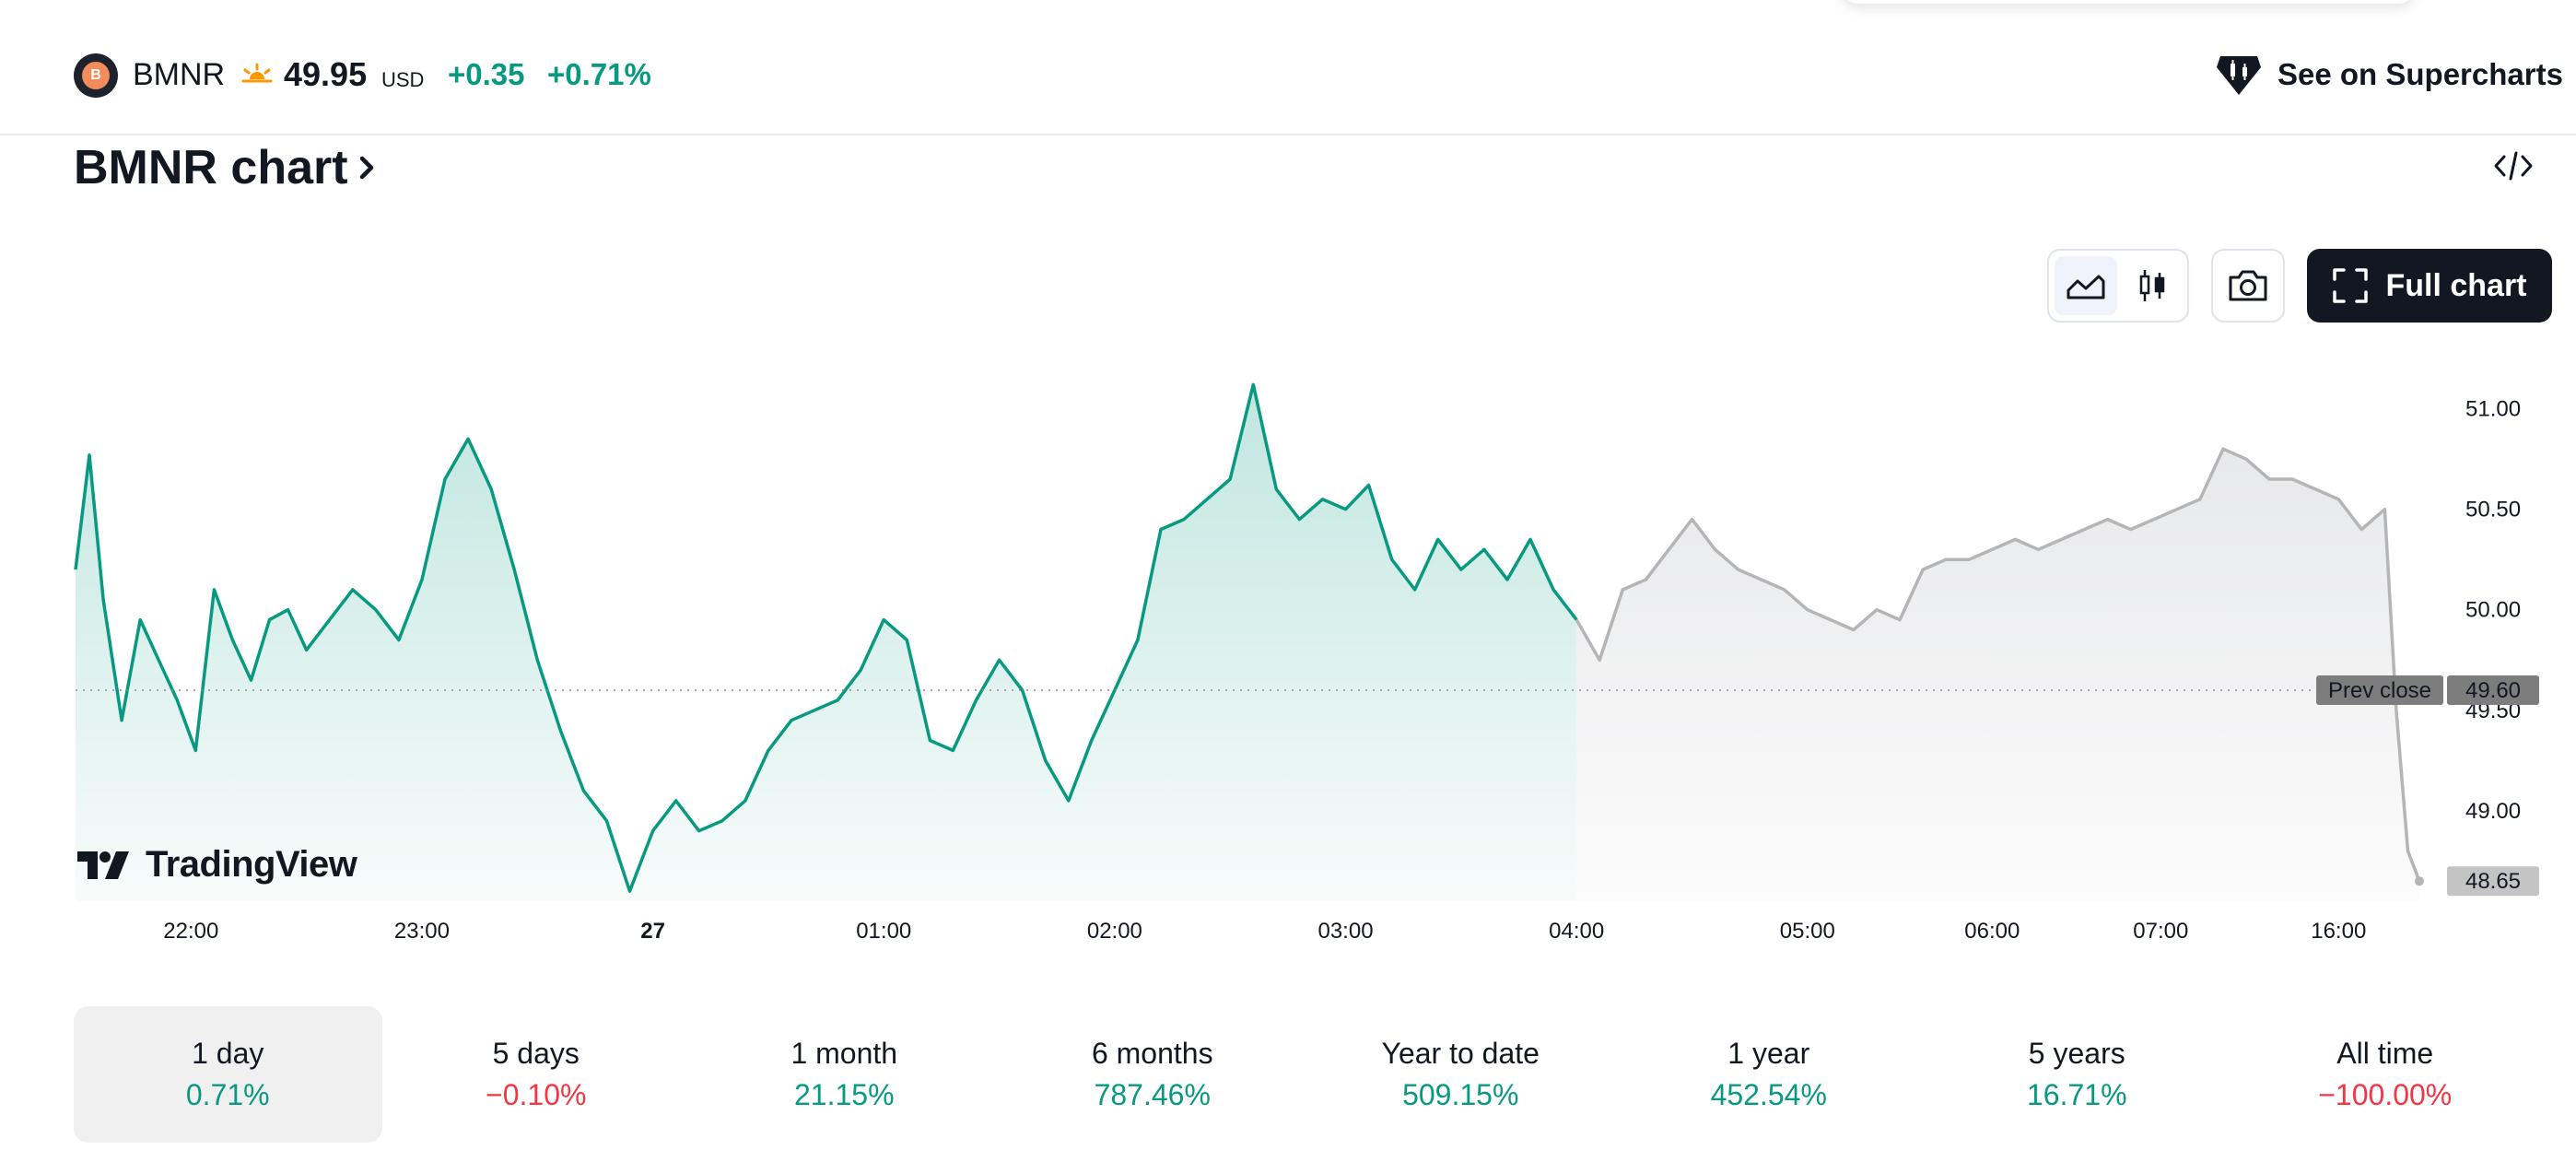 This screenshot has height=1150, width=2576. I want to click on period-all-time: All time −100.00%, so click(2385, 1074).